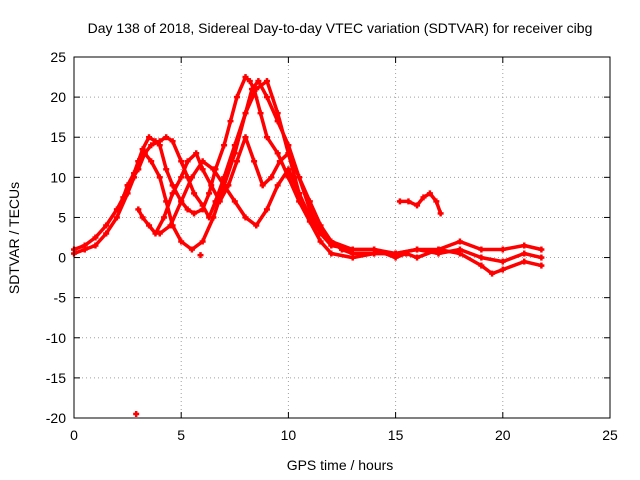 The image size is (640, 480). I want to click on x-tick-label: 20, so click(503, 435).